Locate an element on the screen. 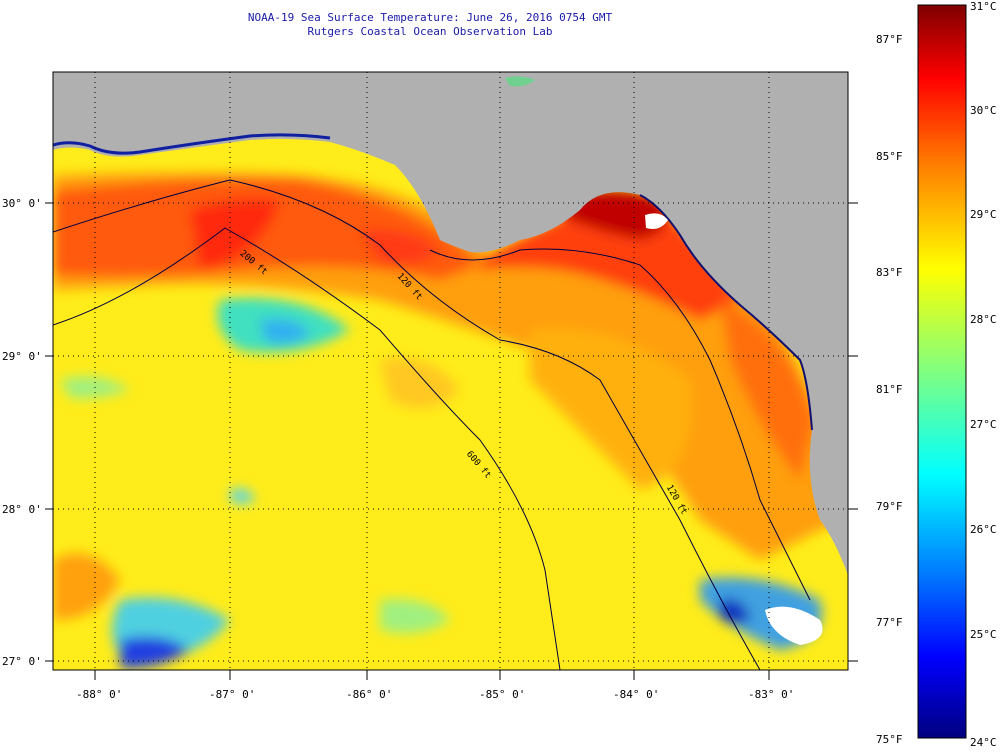  lon-label-84: -84° 0' is located at coordinates (636, 694).